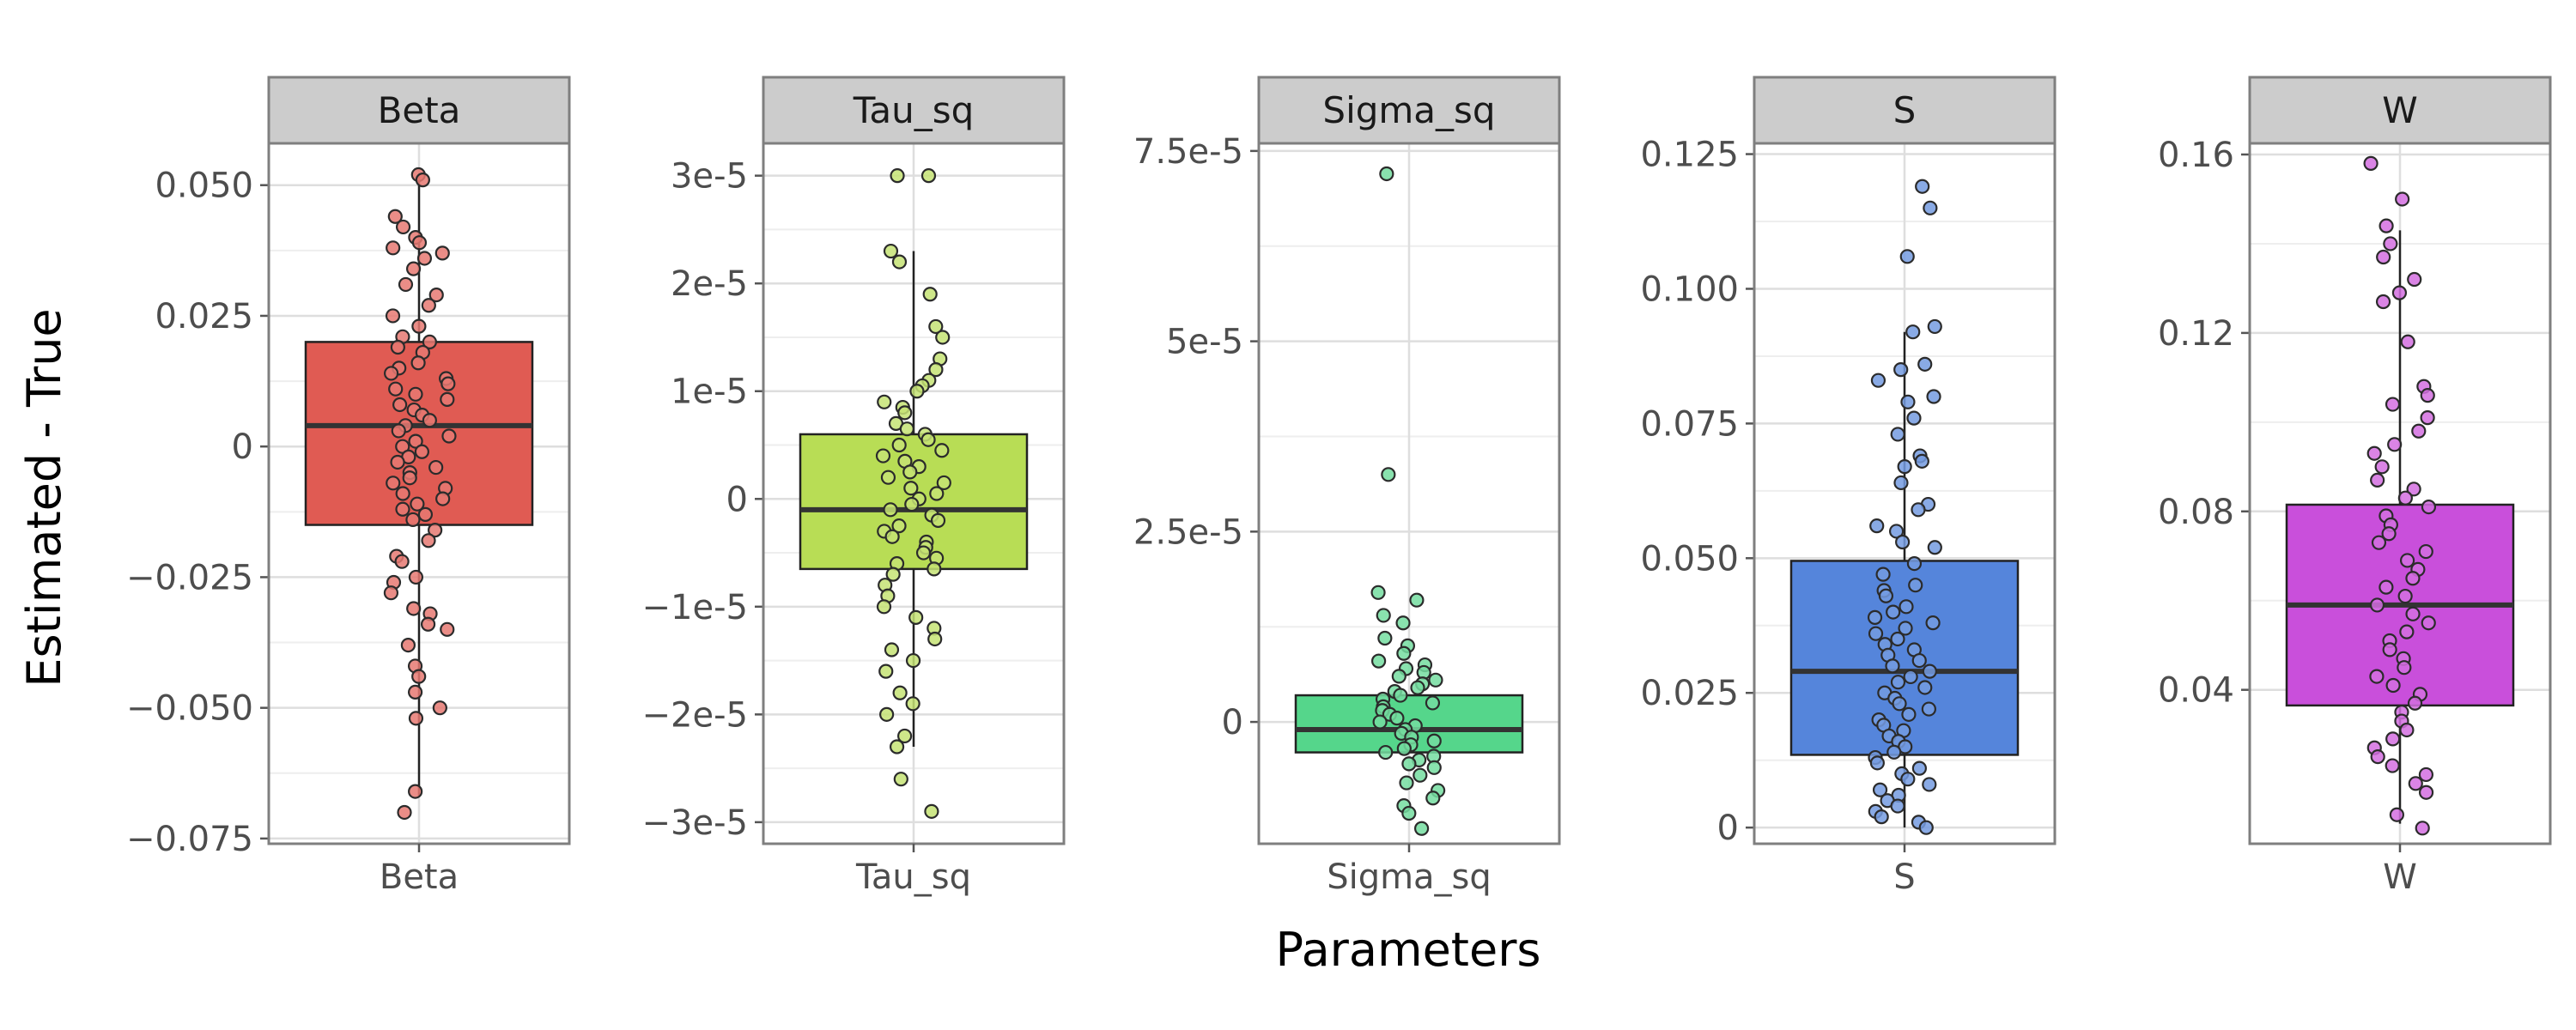 The image size is (2576, 1030). I want to click on y-tick-label: 0, so click(1728, 828).